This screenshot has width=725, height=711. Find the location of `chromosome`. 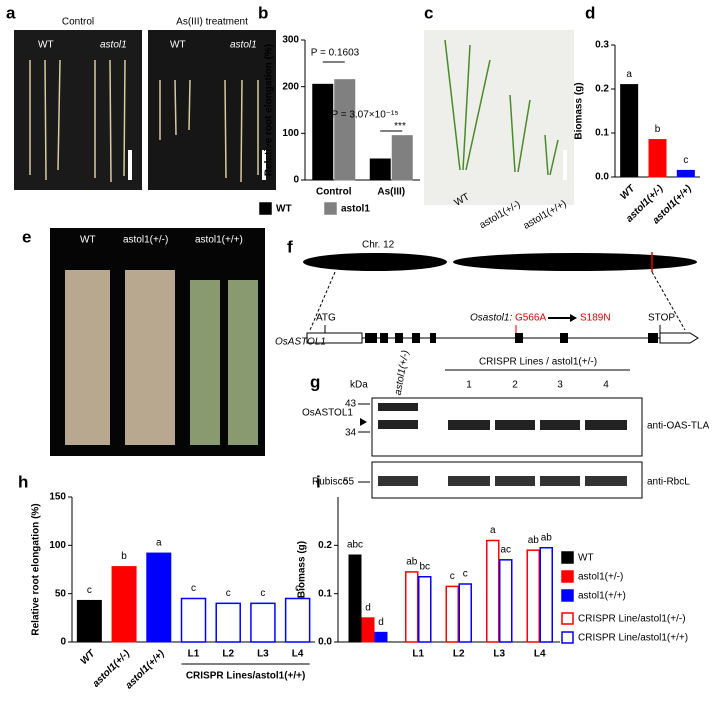

chromosome is located at coordinates (501, 298).